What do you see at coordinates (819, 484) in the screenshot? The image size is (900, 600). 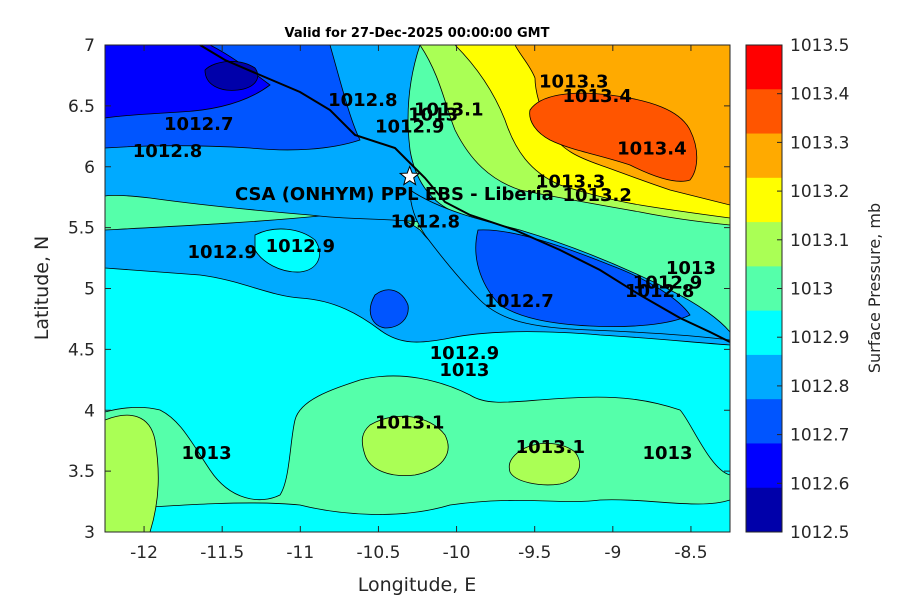 I see `colorbar-tick-label: 1012.6` at bounding box center [819, 484].